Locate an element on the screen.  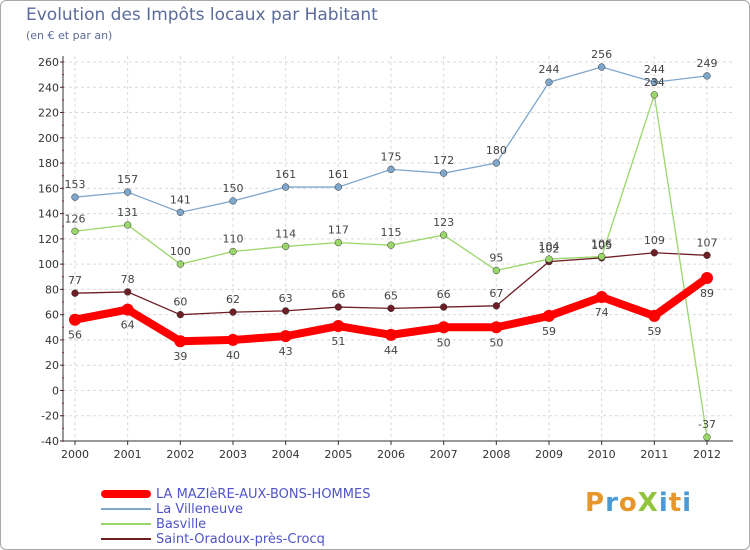
y-tick-label: 40 is located at coordinates (52, 340).